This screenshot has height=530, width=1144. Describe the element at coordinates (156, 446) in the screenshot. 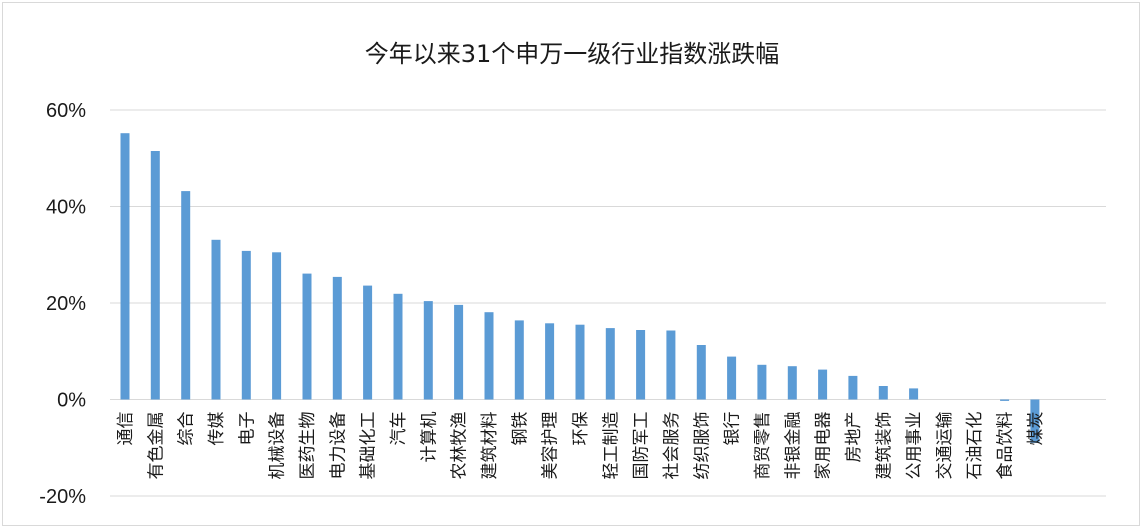

I see `x-tick-label: 有色金属` at that location.